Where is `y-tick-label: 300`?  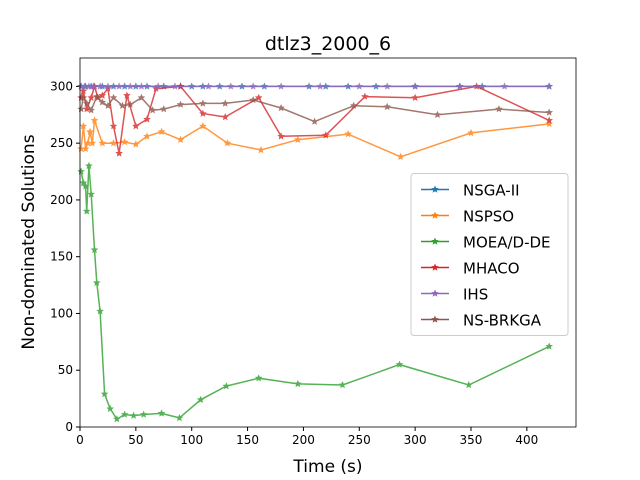
y-tick-label: 300 is located at coordinates (61, 86).